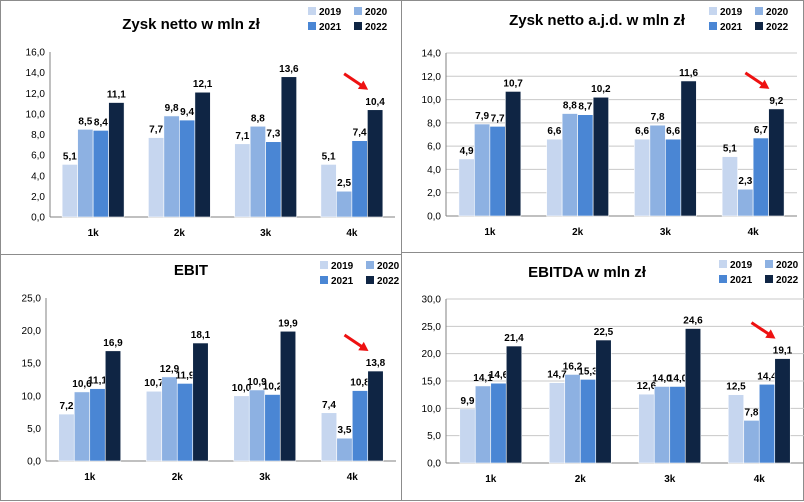  Describe the element at coordinates (344, 183) in the screenshot. I see `data-label: 2,5` at that location.